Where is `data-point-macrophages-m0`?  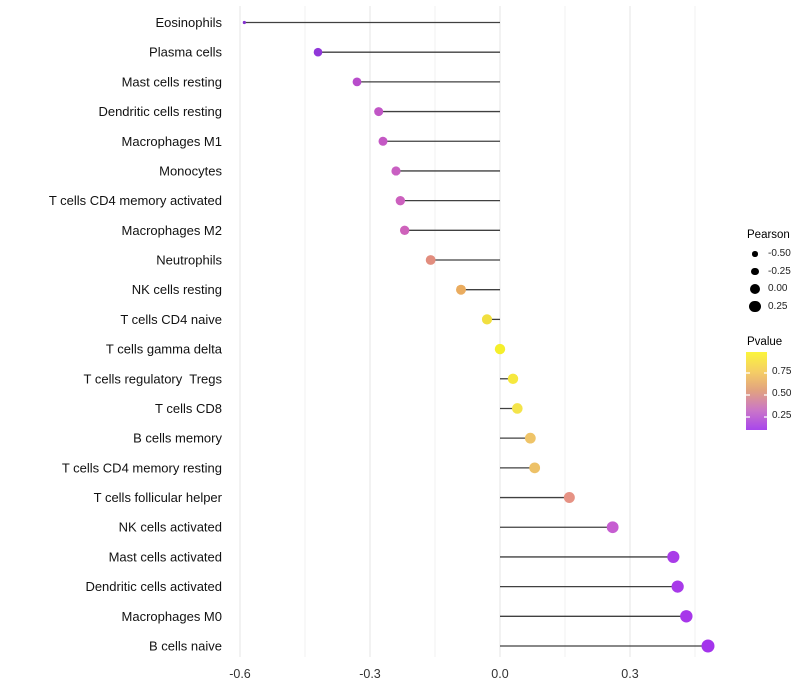
data-point-macrophages-m0 is located at coordinates (686, 616).